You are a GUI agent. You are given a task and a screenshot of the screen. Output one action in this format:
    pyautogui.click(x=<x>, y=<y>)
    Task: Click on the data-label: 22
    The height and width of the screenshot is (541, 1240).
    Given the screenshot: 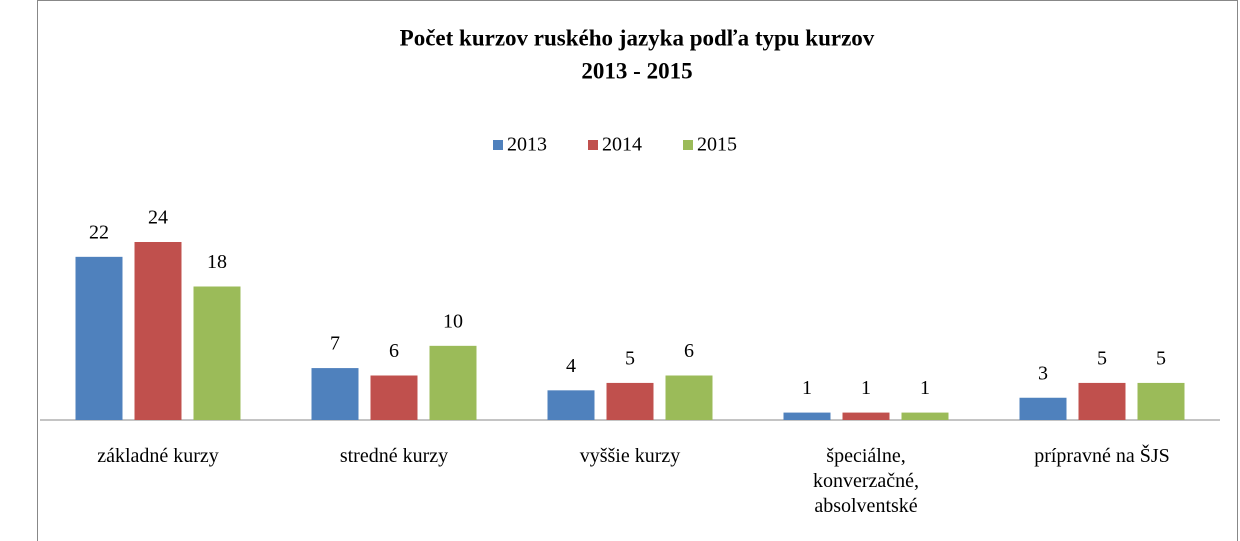 What is the action you would take?
    pyautogui.click(x=99, y=232)
    